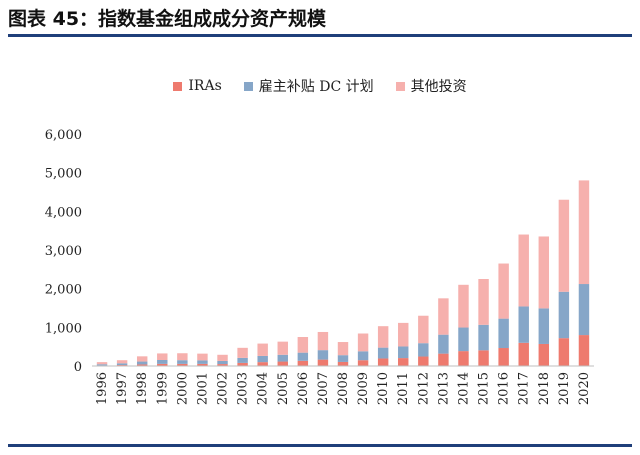  Describe the element at coordinates (122, 388) in the screenshot. I see `x-tick-label: 1997` at that location.